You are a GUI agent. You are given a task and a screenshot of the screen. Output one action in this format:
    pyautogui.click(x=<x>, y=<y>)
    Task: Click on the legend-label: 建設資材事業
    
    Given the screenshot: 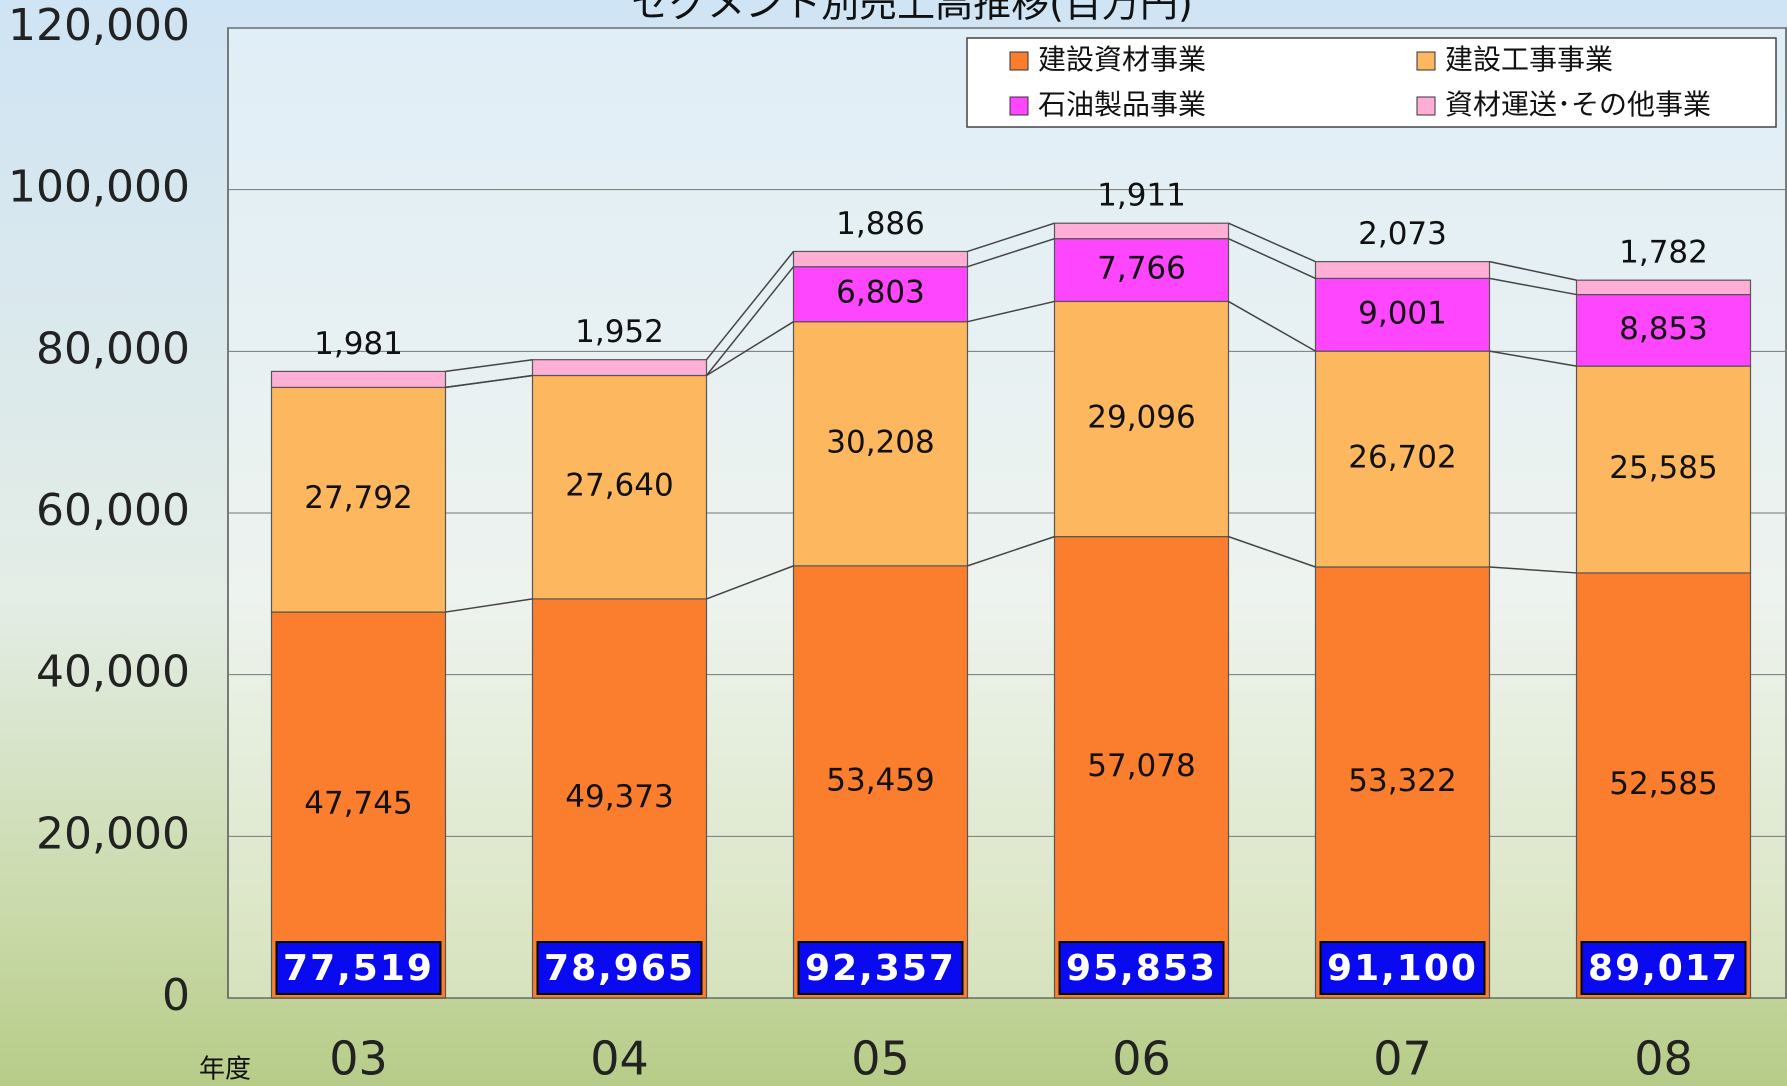 What is the action you would take?
    pyautogui.click(x=1122, y=59)
    